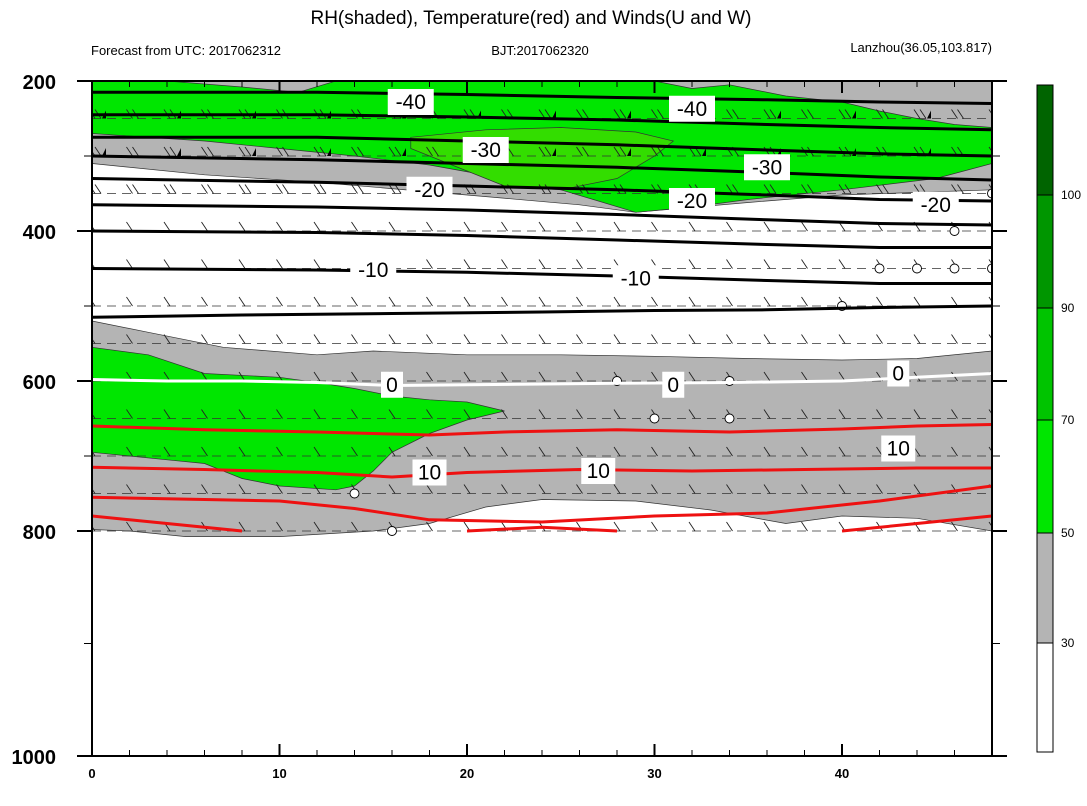  Describe the element at coordinates (39, 233) in the screenshot. I see `y-tick-label: 400` at that location.